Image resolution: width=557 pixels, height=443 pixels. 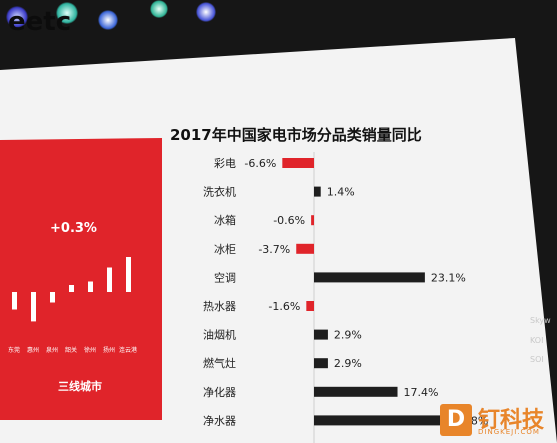 I want to click on category-label: 洗衣机, so click(x=219, y=192).